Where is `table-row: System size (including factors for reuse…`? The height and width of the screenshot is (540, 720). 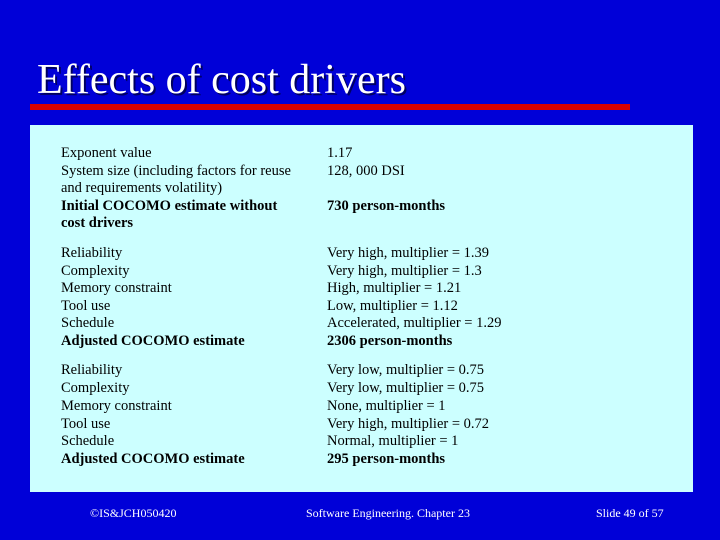 table-row: System size (including factors for reuse… is located at coordinates (361, 171).